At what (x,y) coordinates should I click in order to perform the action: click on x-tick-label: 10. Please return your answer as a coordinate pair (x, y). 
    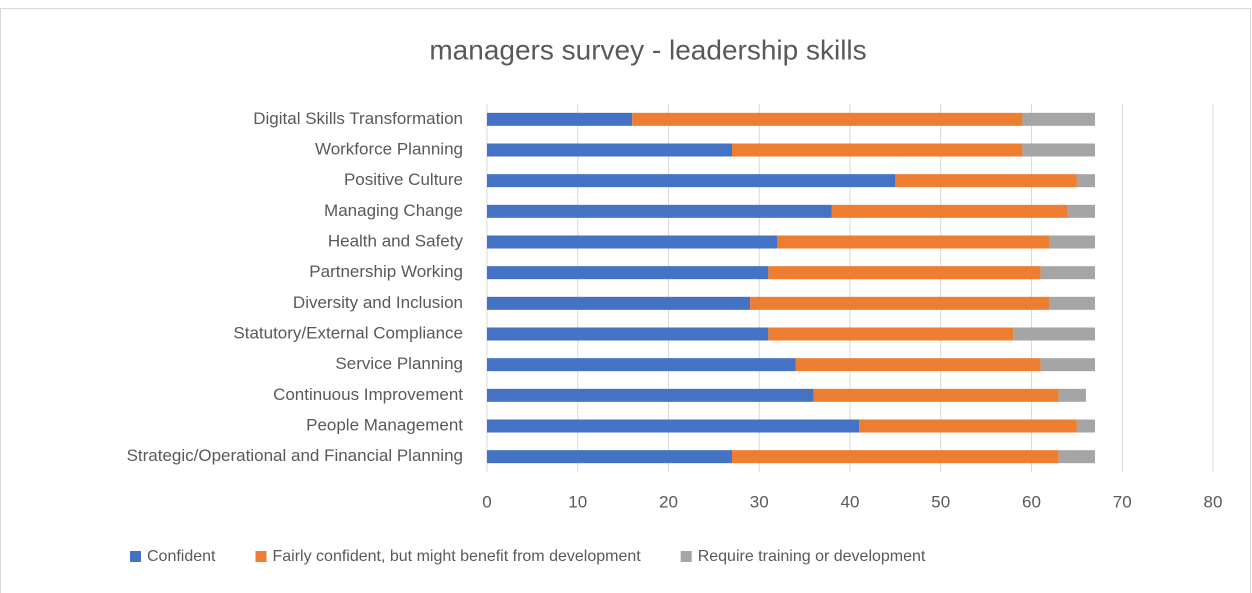
    Looking at the image, I should click on (577, 501).